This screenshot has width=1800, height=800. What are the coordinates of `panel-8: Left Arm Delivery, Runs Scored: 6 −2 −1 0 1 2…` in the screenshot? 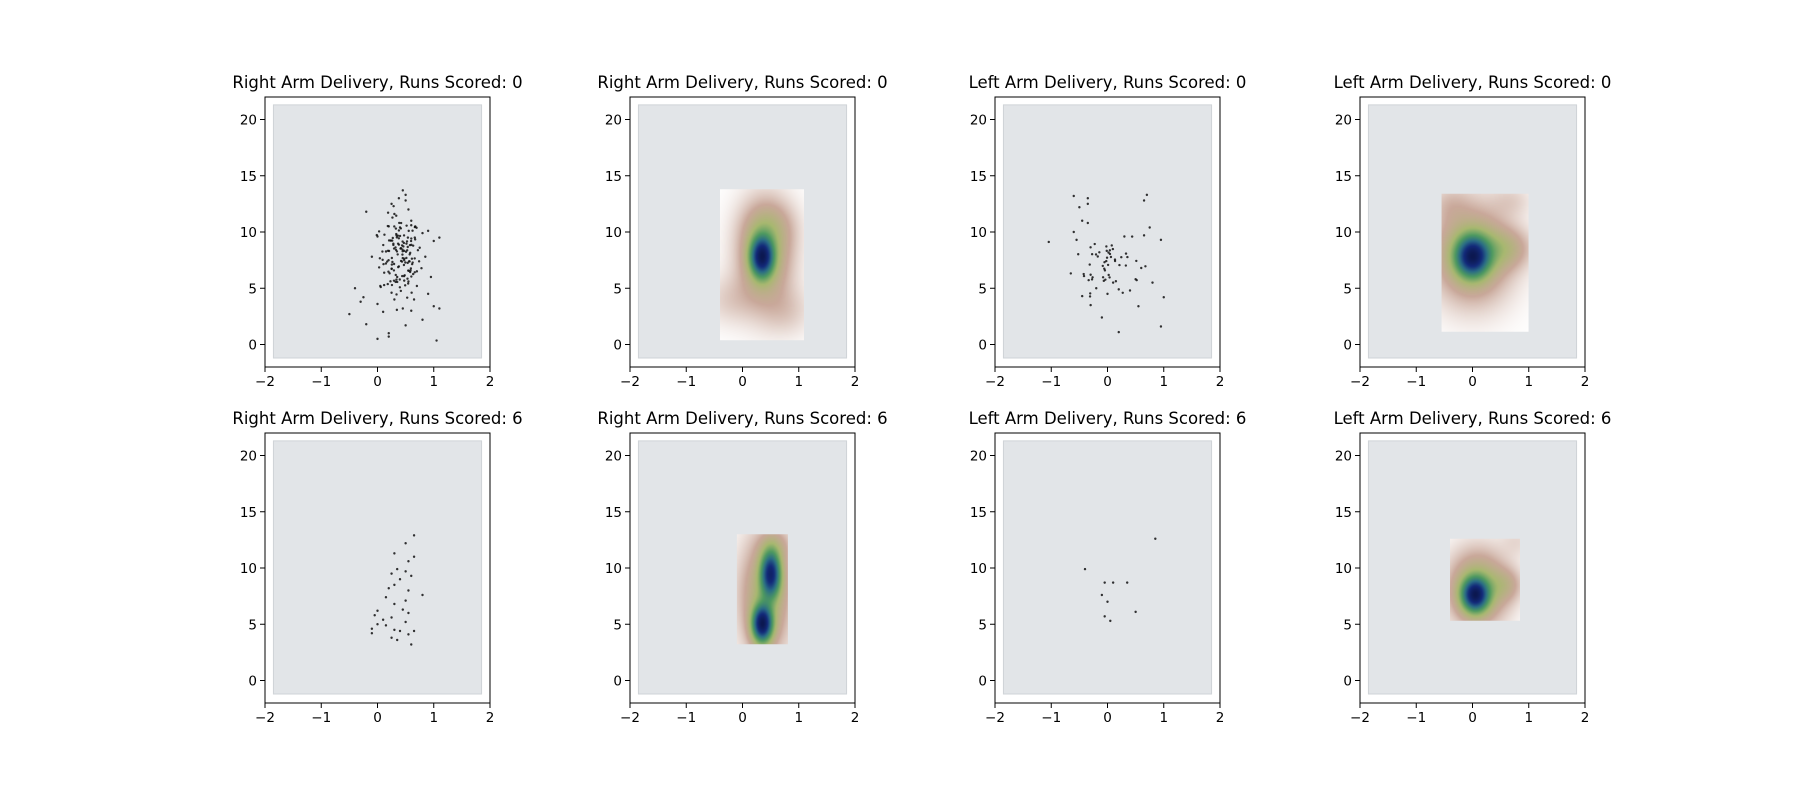 It's located at (1473, 567).